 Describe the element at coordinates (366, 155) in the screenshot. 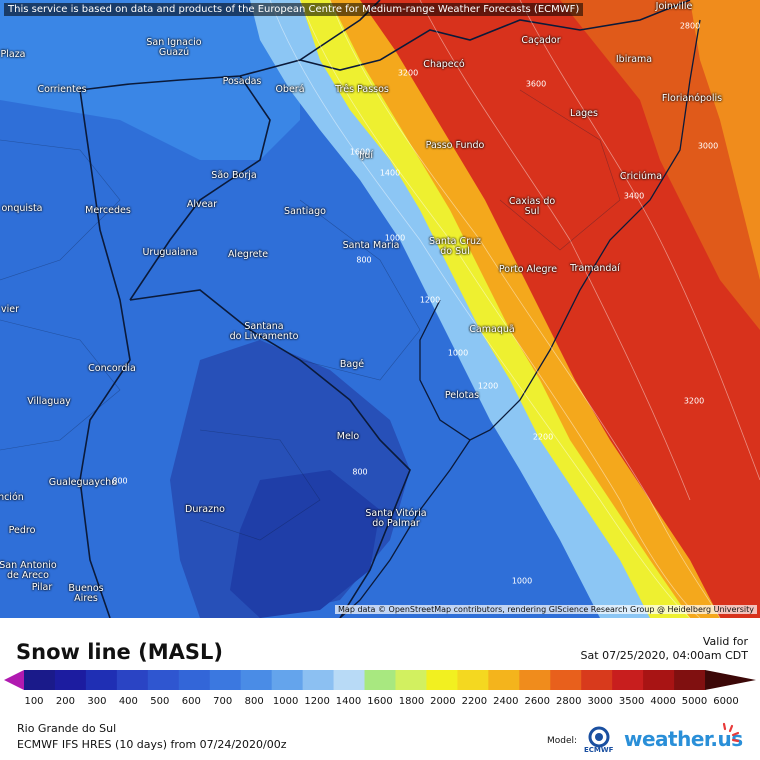

I see `city-label-ijui: Ijuí` at that location.